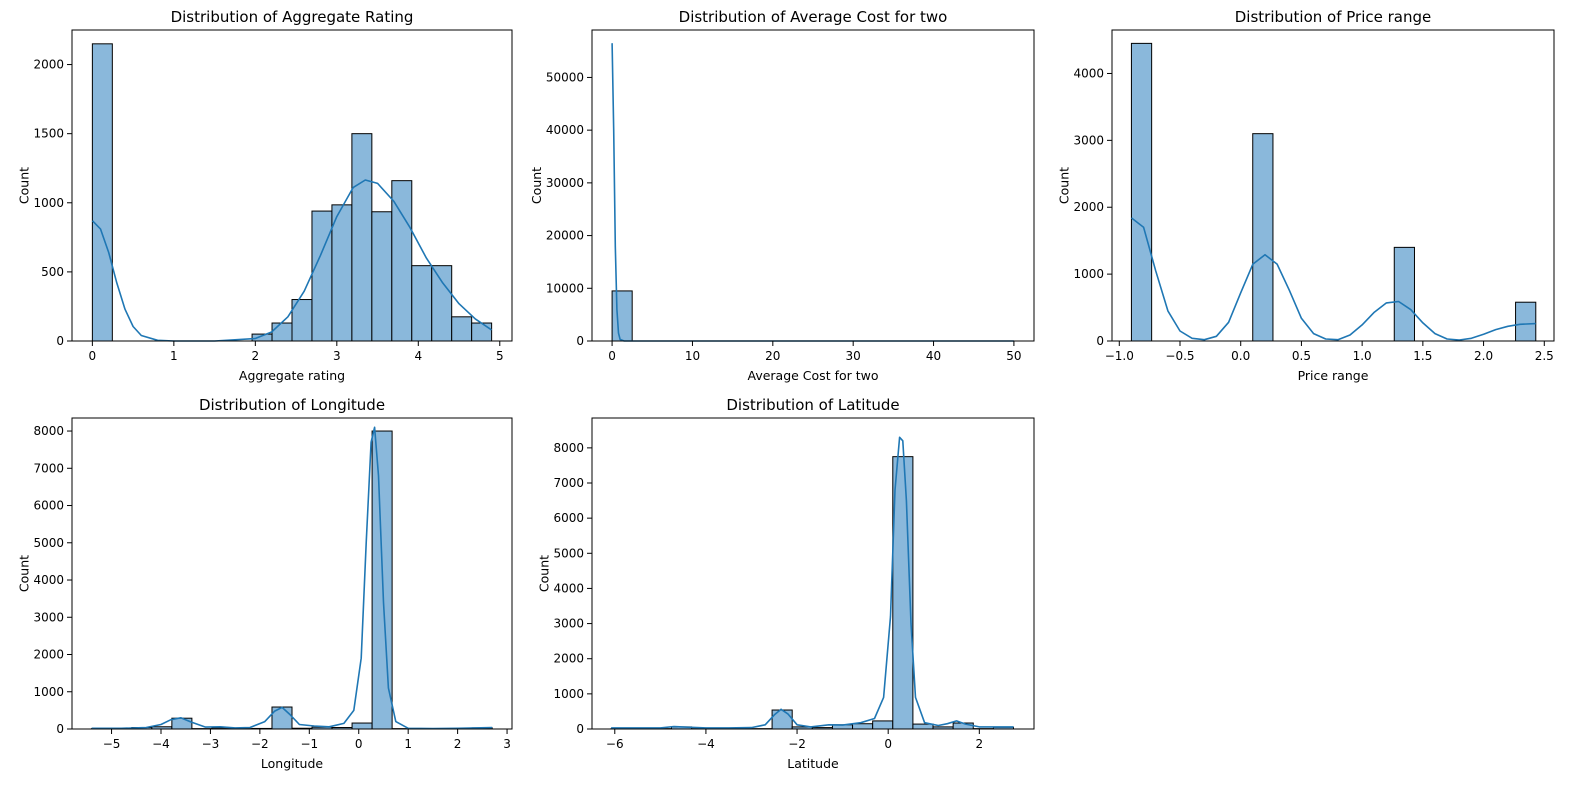  What do you see at coordinates (1422, 356) in the screenshot?
I see `x-tick-label: 1.5` at bounding box center [1422, 356].